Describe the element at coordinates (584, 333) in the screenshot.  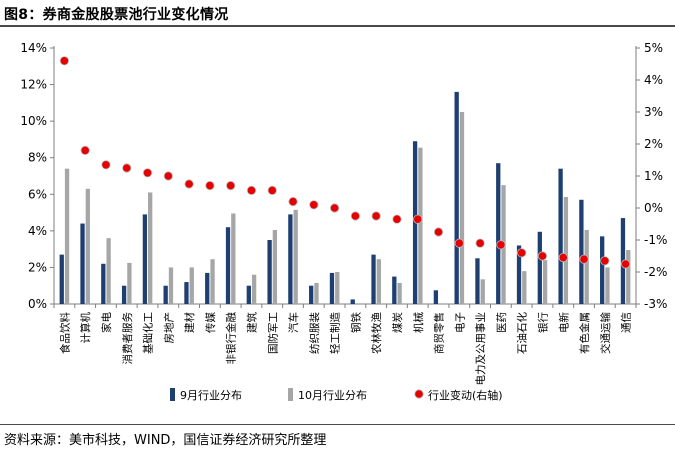
I see `category-label: 有色金属` at that location.